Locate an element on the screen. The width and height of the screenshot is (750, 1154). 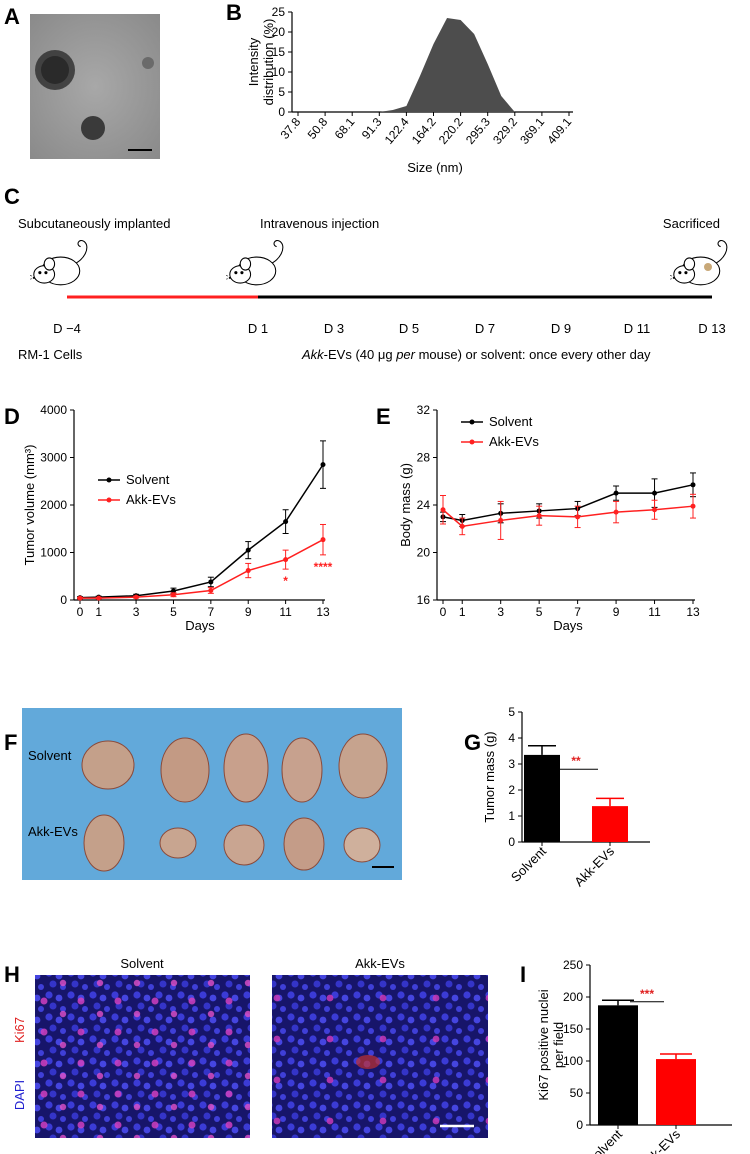
y-axis-label: Tumor volume (mm³) is located at coordinates (29, 505).